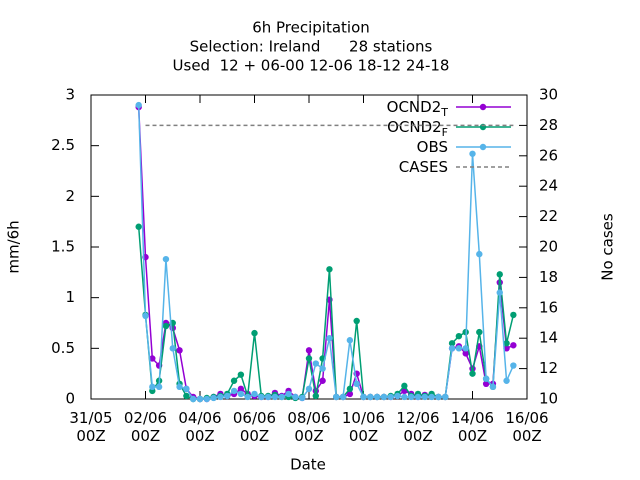 This screenshot has height=480, width=640. What do you see at coordinates (548, 216) in the screenshot?
I see `y2-tick-label: 22` at bounding box center [548, 216].